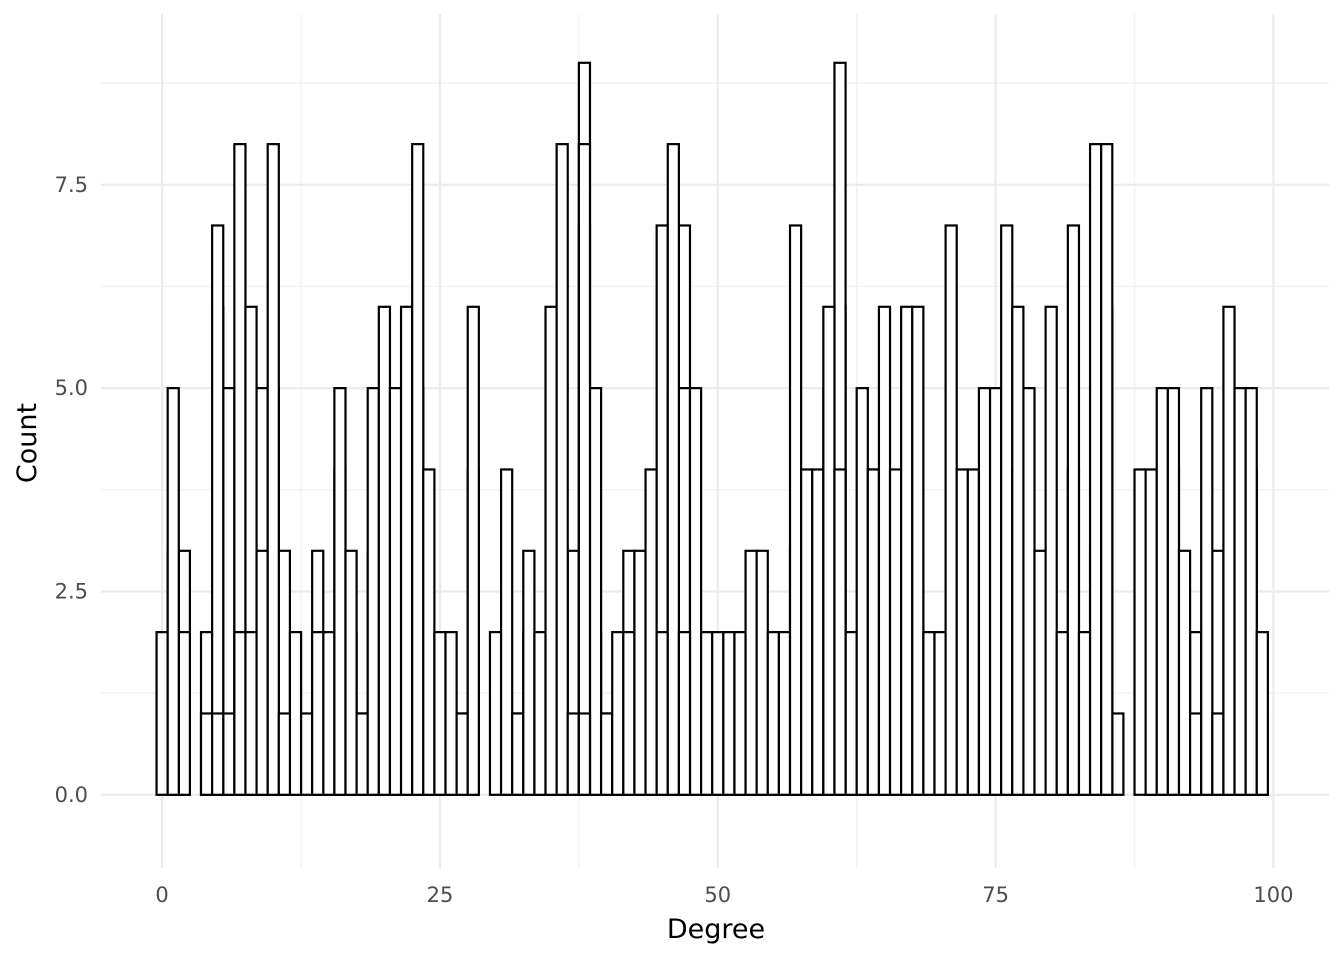  Describe the element at coordinates (71, 490) in the screenshot. I see `y-axis-tick-labels: 0.0 2.5 5.0 7.5` at that location.